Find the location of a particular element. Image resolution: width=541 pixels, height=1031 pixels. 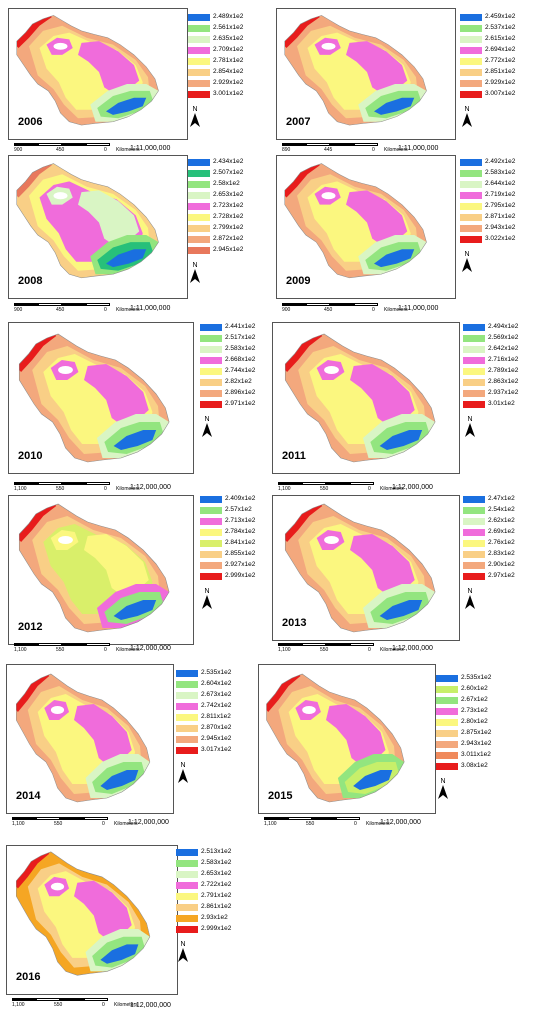

legend-item: 3.017x1e2 is located at coordinates (203, 750).